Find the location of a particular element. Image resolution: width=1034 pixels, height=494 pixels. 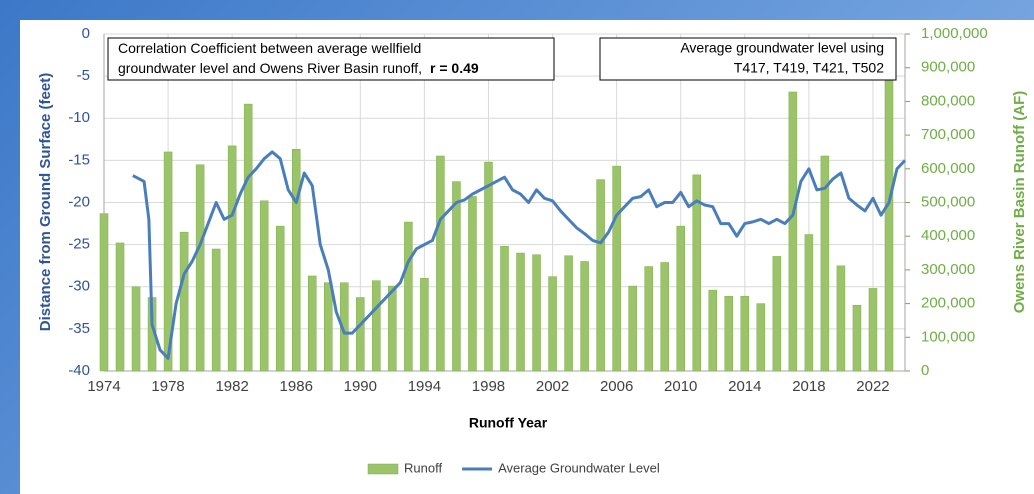

x-tick-label: 2018 is located at coordinates (808, 386).